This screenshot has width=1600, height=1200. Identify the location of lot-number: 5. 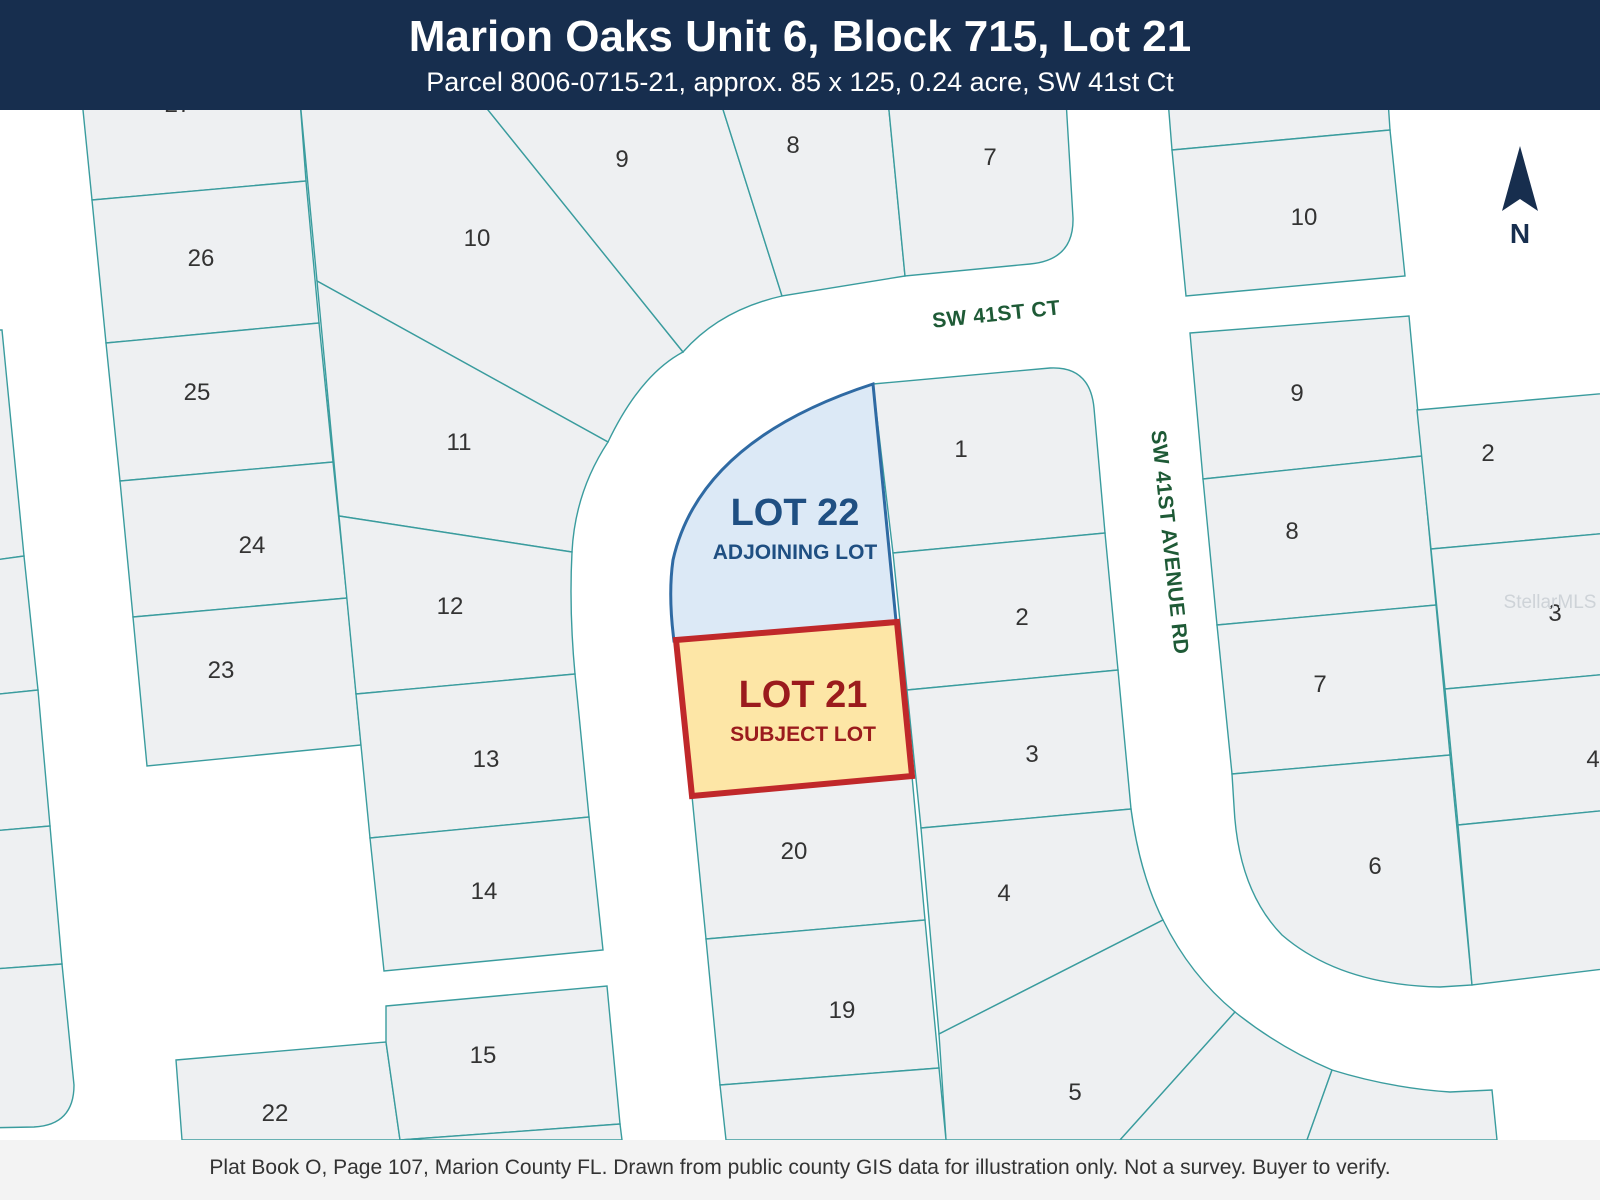
(1074, 1092).